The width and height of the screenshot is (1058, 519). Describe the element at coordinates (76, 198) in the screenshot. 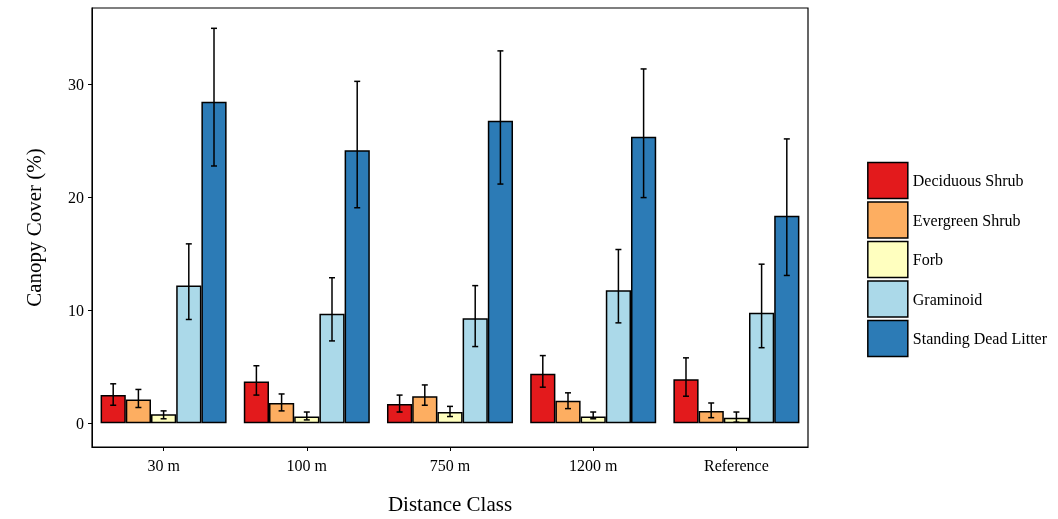

I see `y-tick-label: 20` at that location.